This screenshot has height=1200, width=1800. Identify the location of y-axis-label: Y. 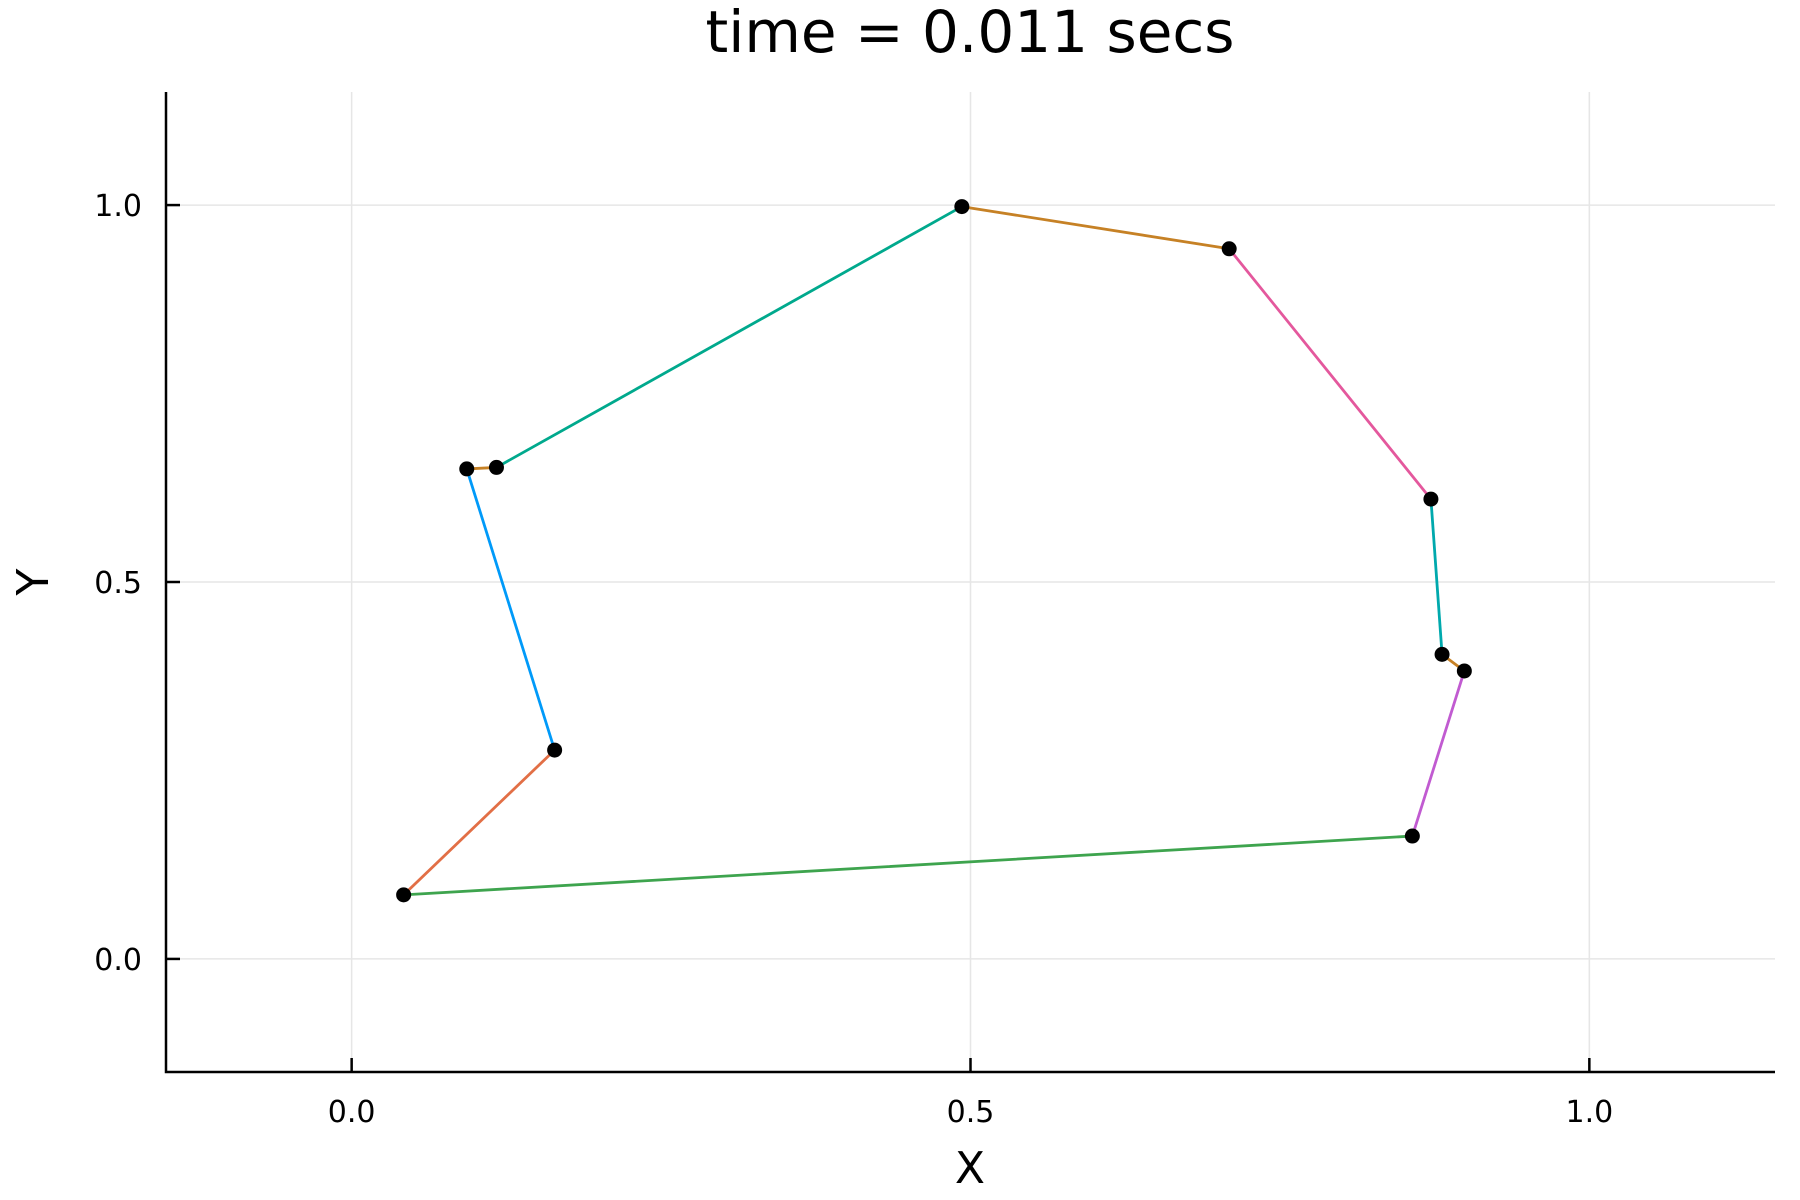
(33, 582).